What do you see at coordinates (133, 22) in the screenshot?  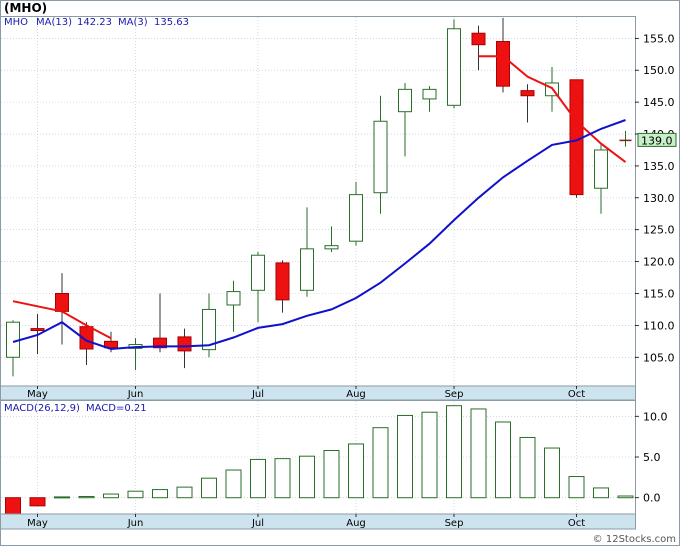 I see `legend-ma3-label: MA(3)` at bounding box center [133, 22].